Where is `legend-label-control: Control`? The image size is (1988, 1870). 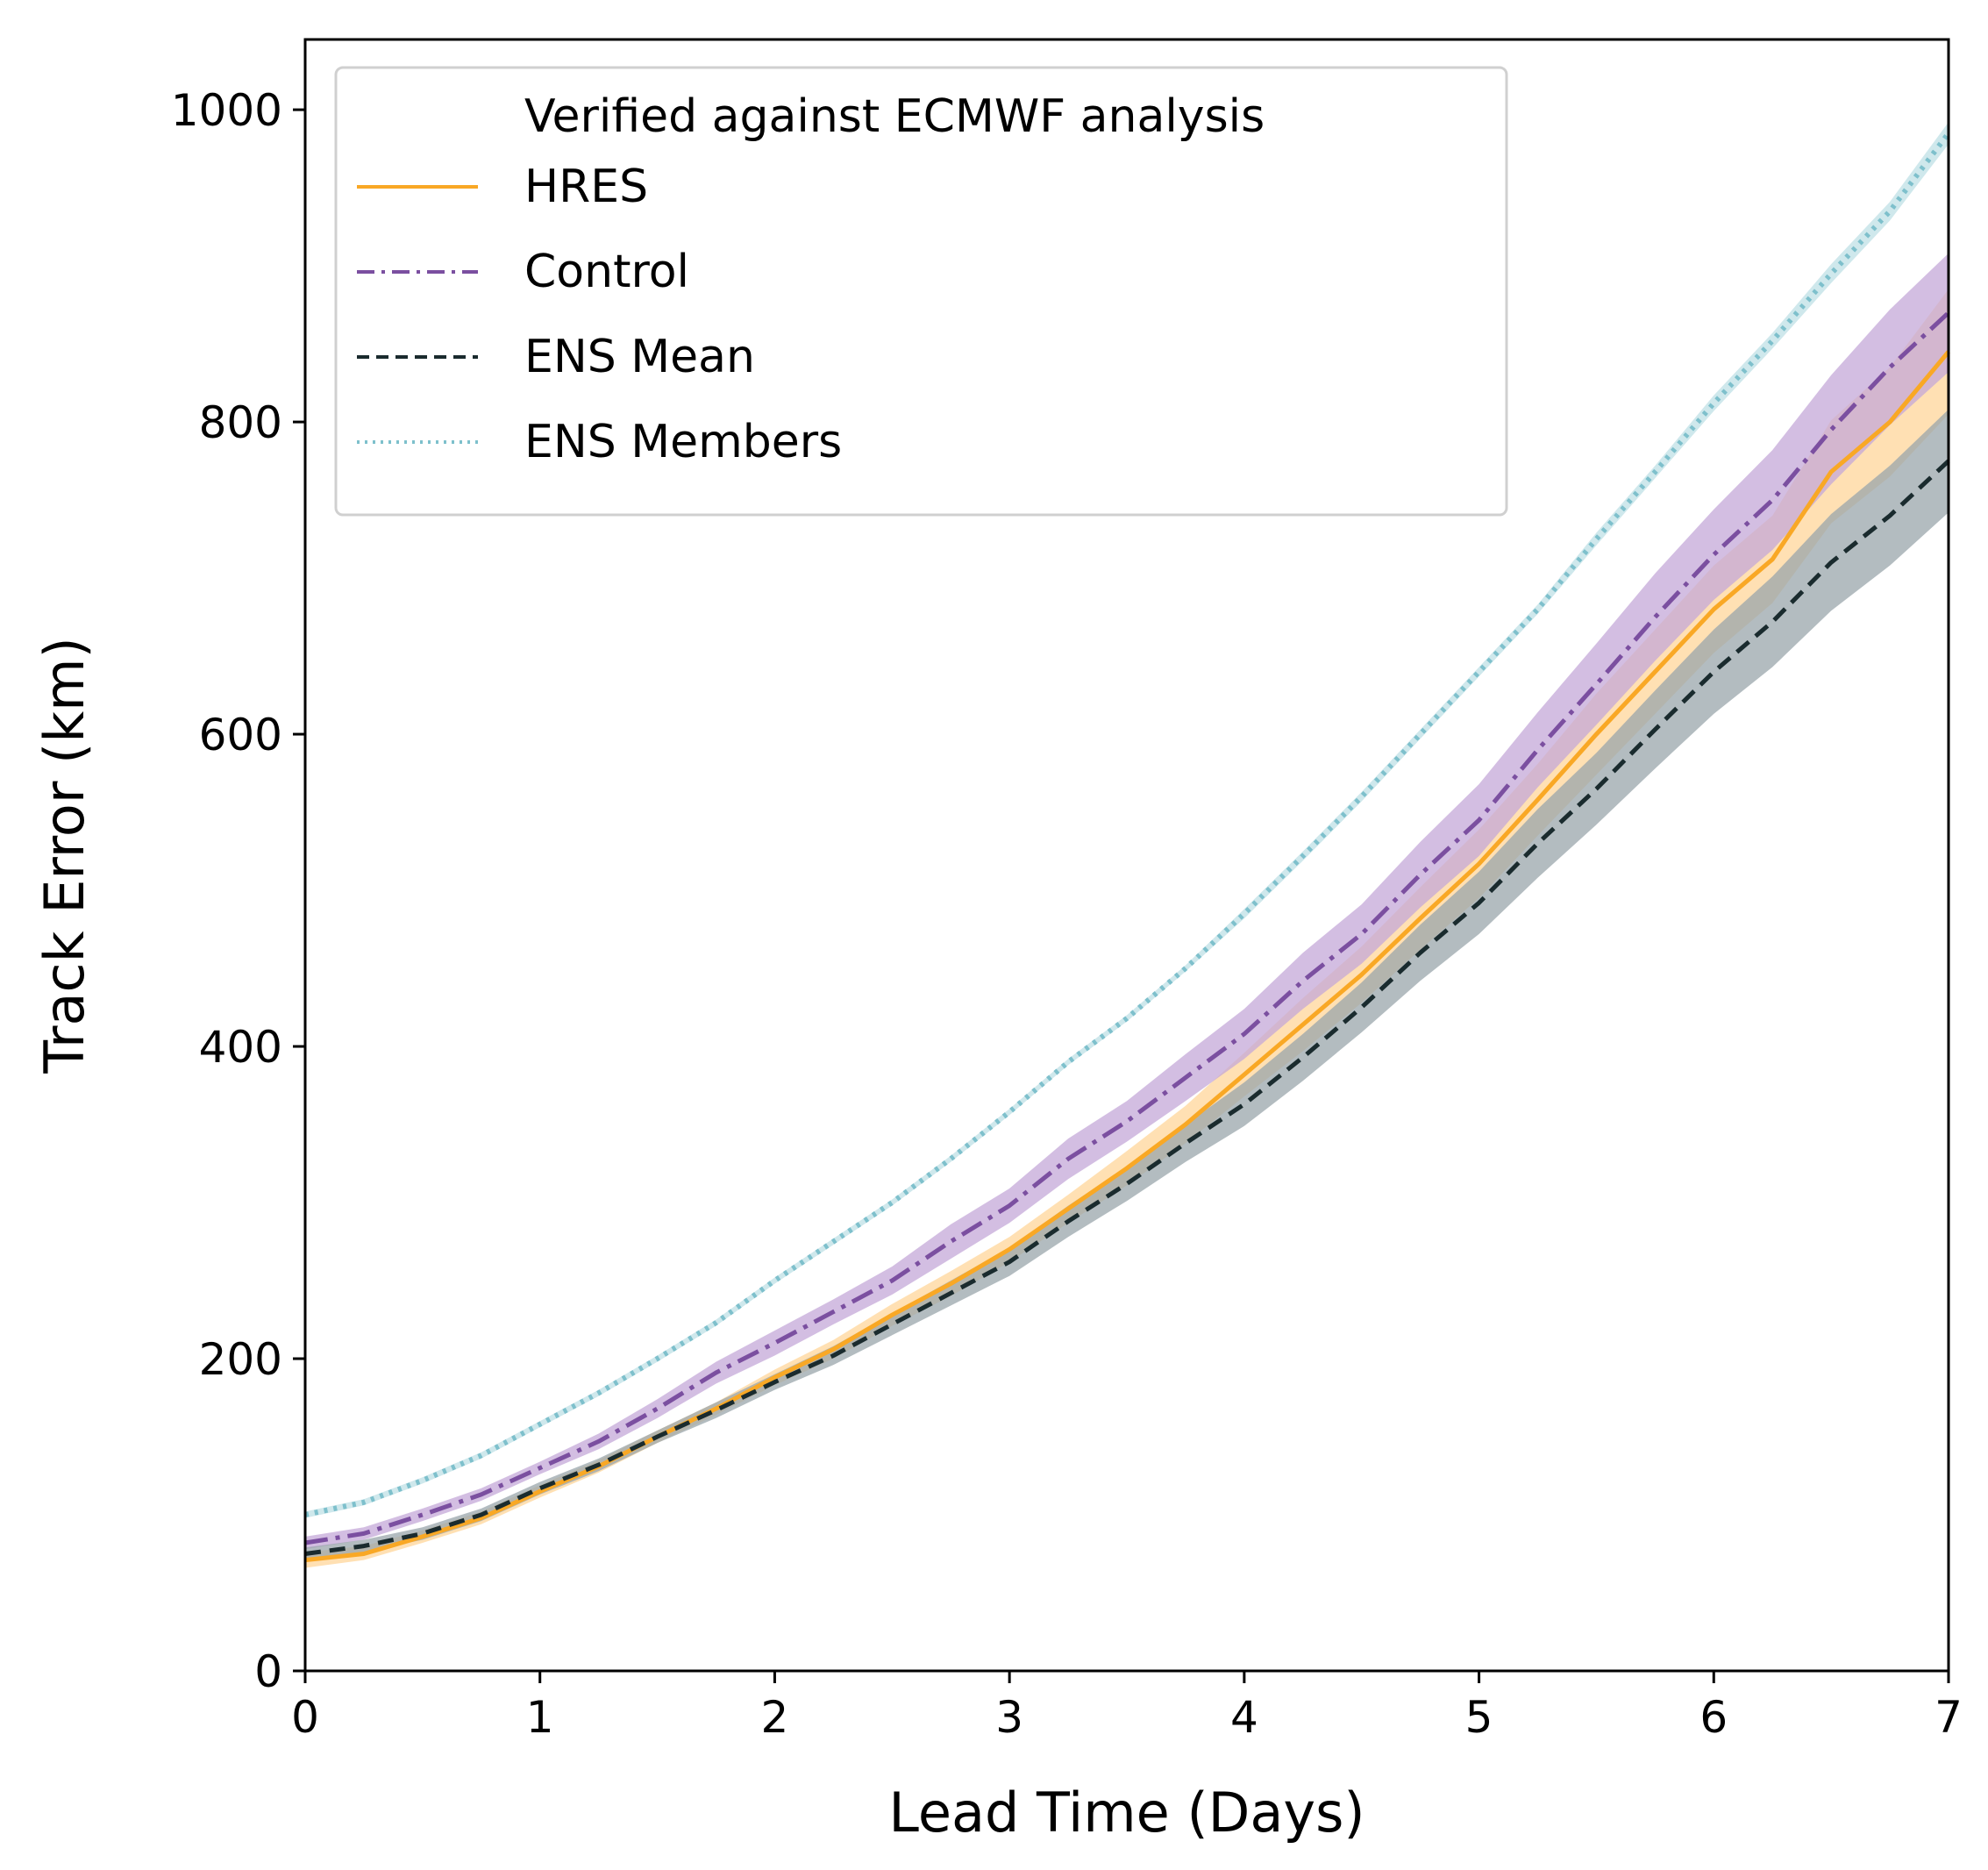 legend-label-control: Control is located at coordinates (606, 272).